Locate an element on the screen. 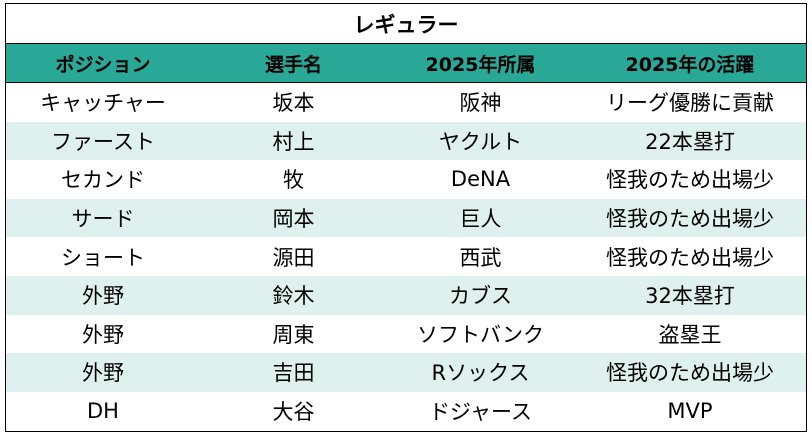 This screenshot has height=435, width=812. table-title: レギュラー is located at coordinates (406, 24).